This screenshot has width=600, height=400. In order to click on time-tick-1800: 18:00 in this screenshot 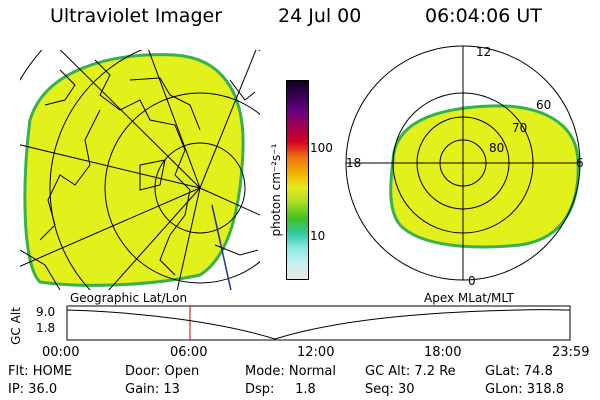, I will do `click(443, 352)`.